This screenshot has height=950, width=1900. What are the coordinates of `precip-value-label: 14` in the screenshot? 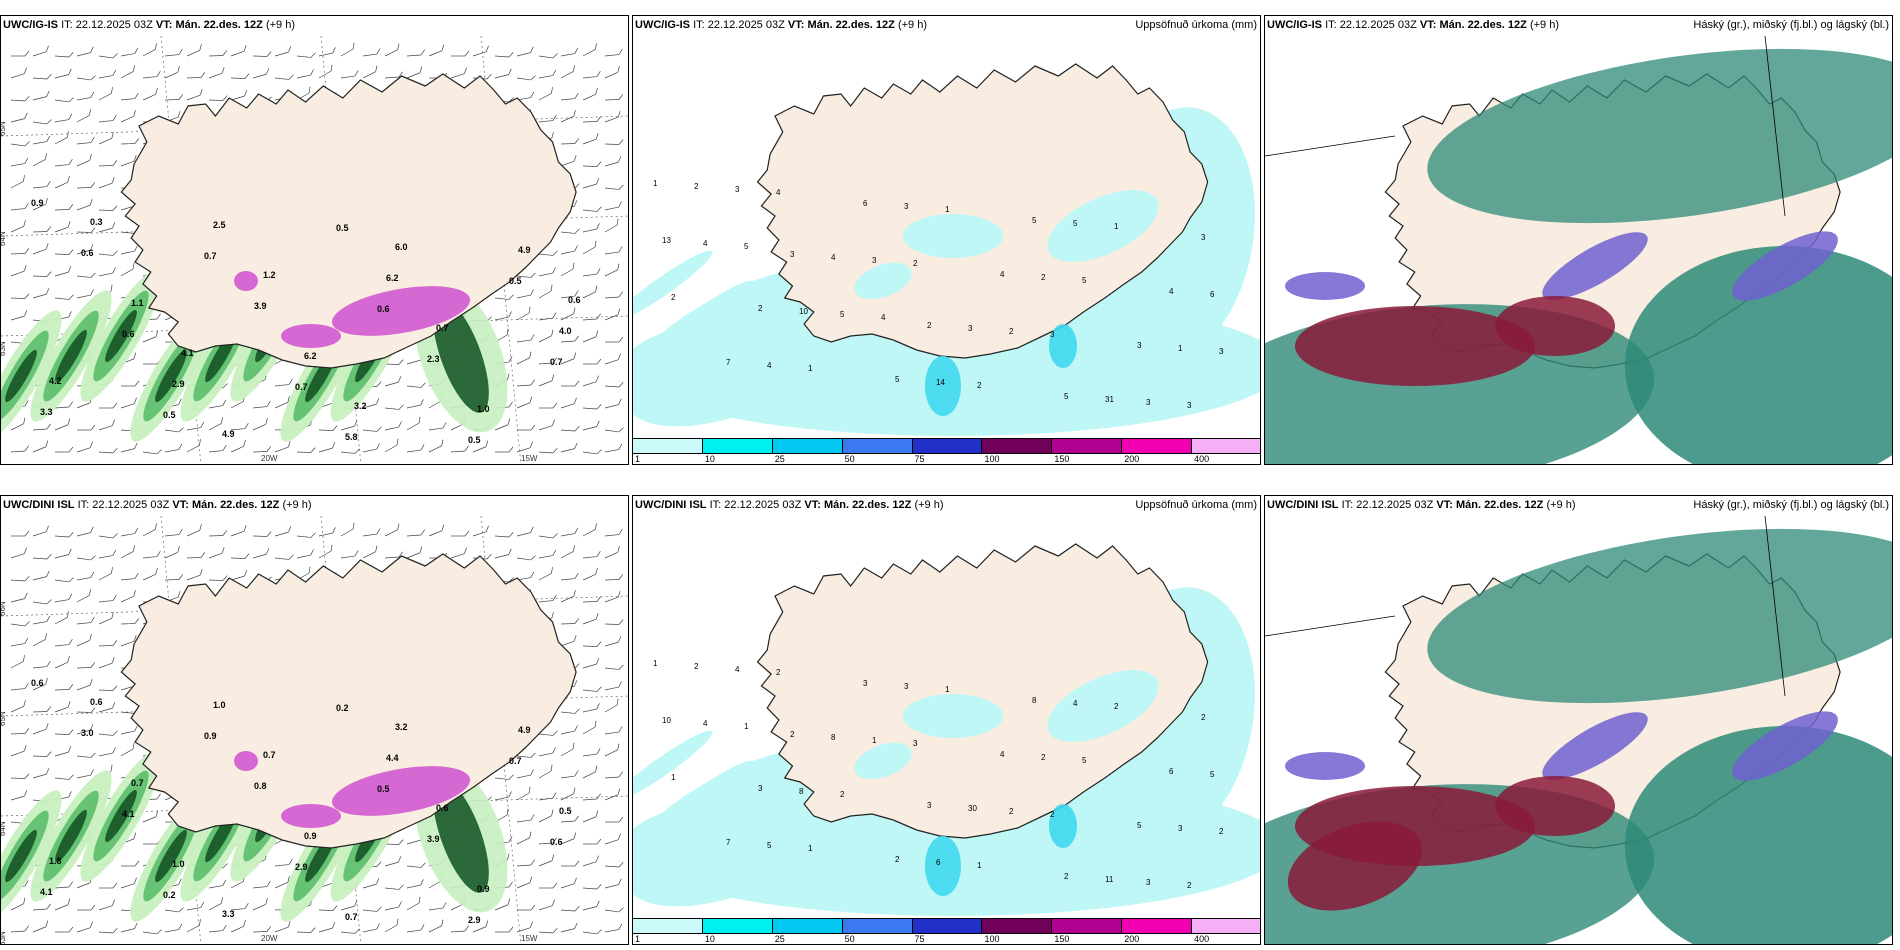 It's located at (940, 382).